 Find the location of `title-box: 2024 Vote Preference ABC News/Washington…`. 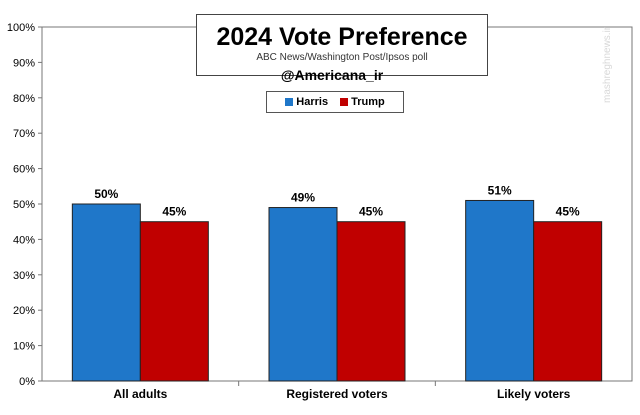

title-box: 2024 Vote Preference ABC News/Washington… is located at coordinates (342, 45).